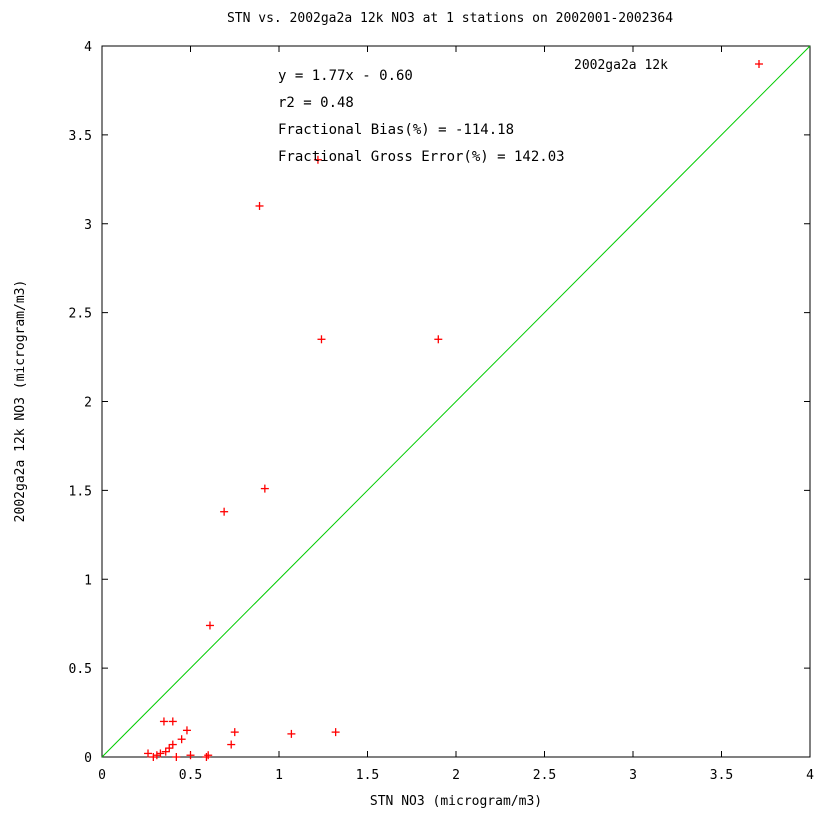 This screenshot has width=819, height=819. Describe the element at coordinates (80, 314) in the screenshot. I see `y-tick-label: 2.5` at that location.